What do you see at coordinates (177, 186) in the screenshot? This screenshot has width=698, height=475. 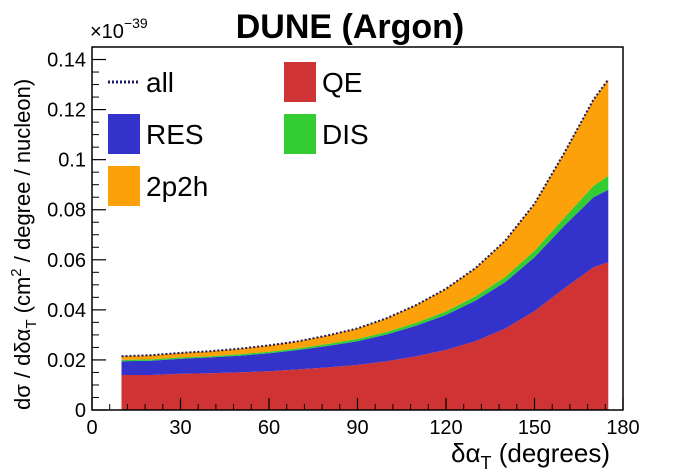 I see `legend-label-2p2h: 2p2h` at bounding box center [177, 186].